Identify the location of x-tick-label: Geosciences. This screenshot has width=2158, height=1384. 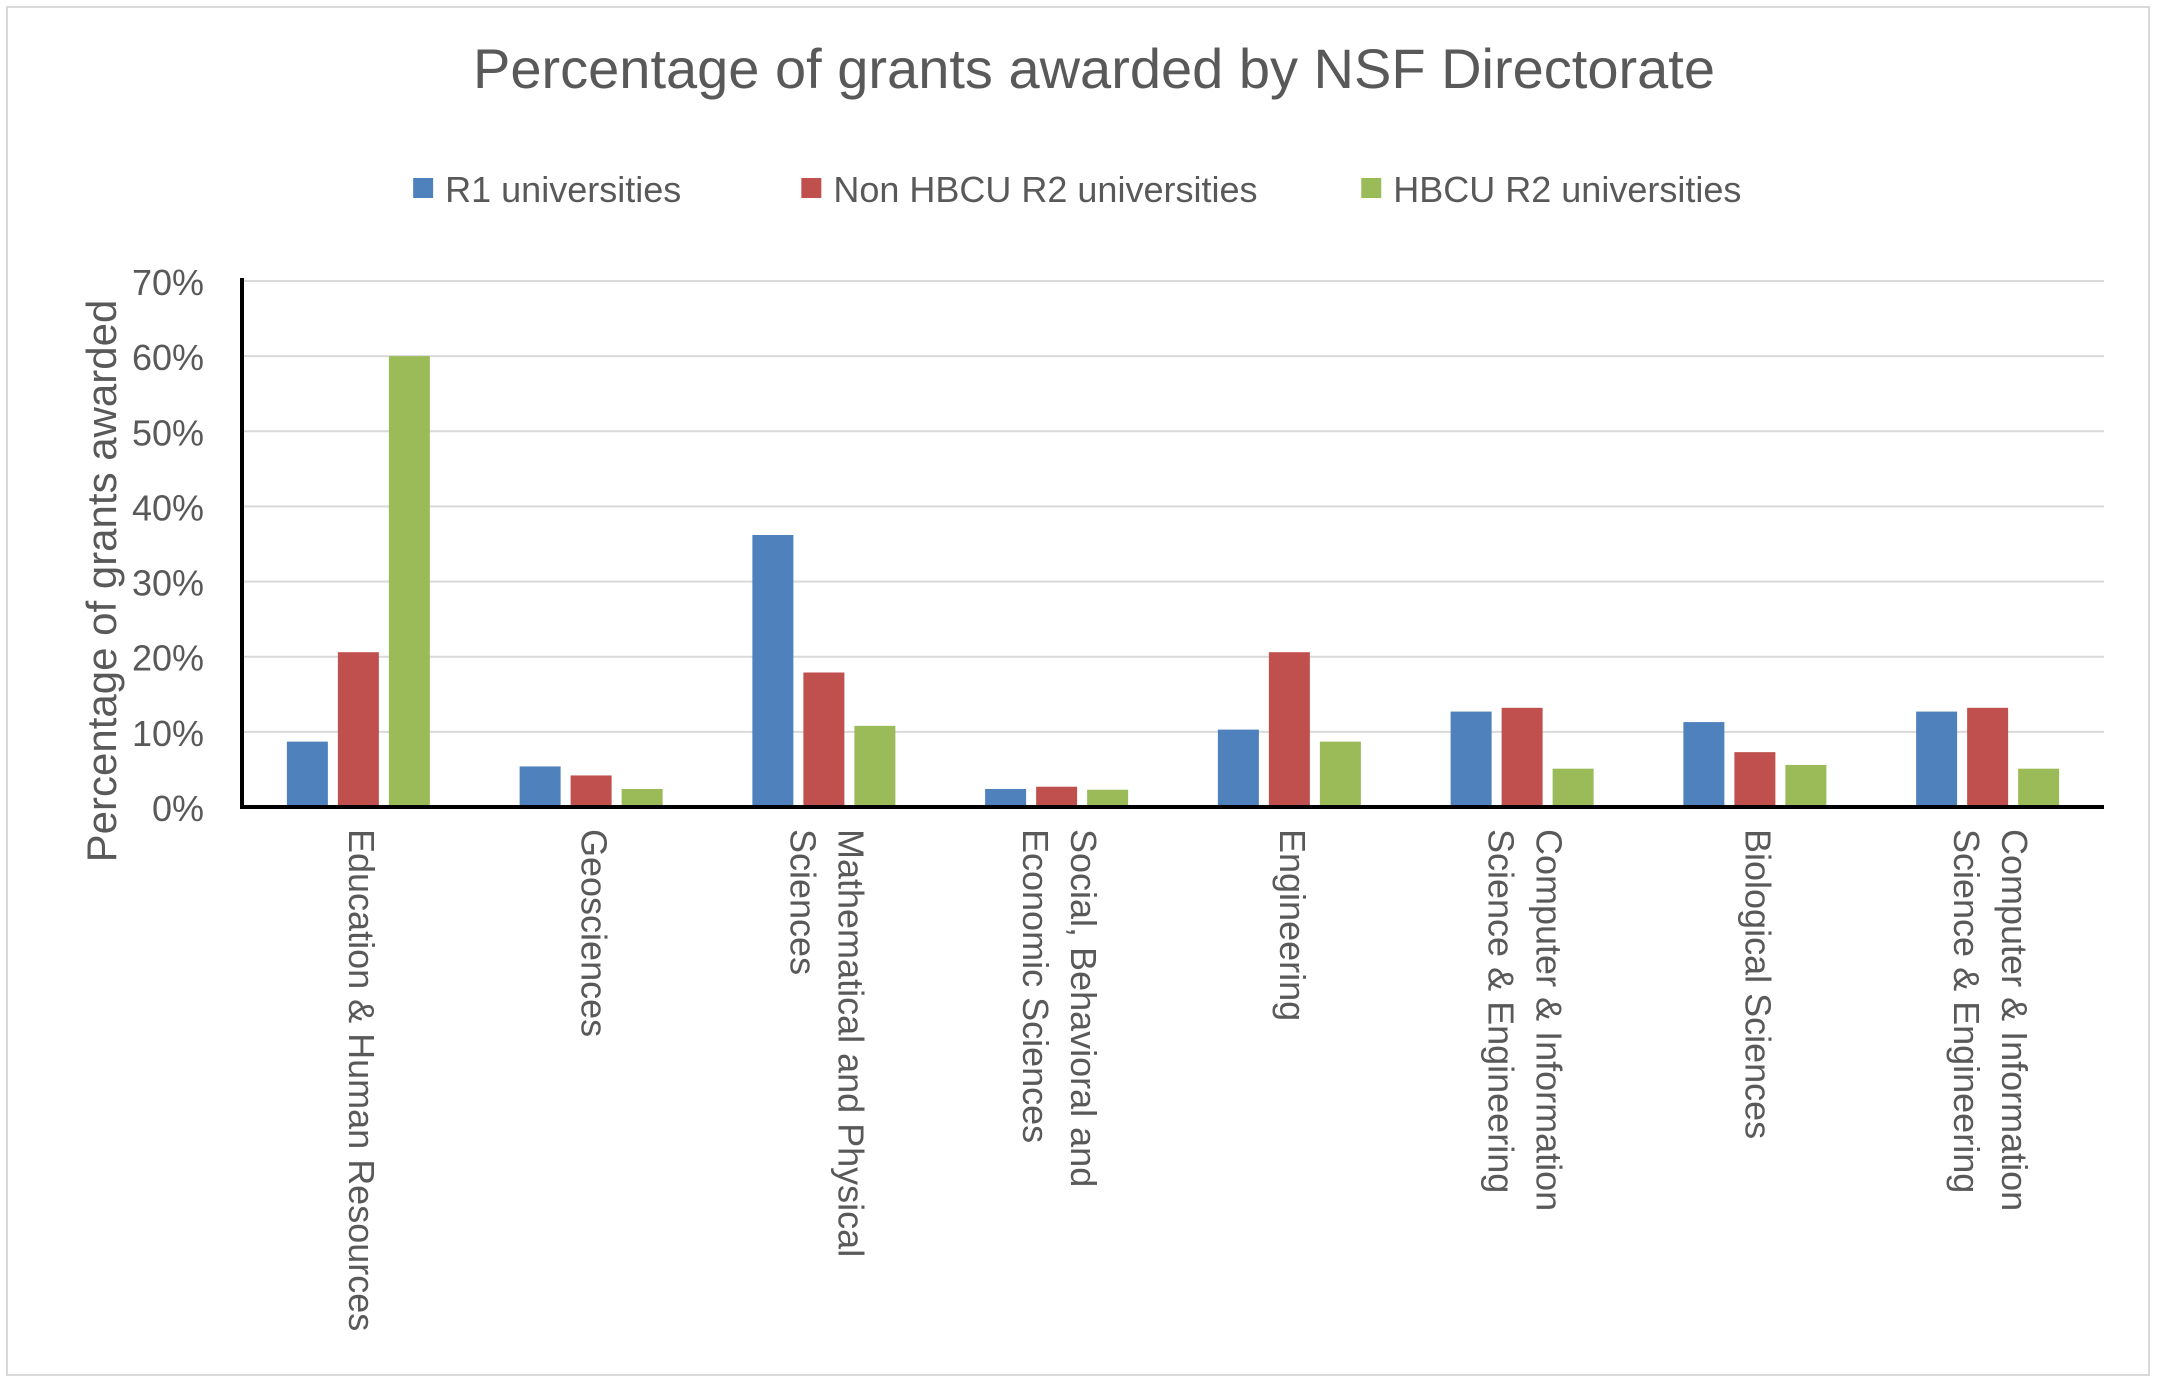
(594, 933).